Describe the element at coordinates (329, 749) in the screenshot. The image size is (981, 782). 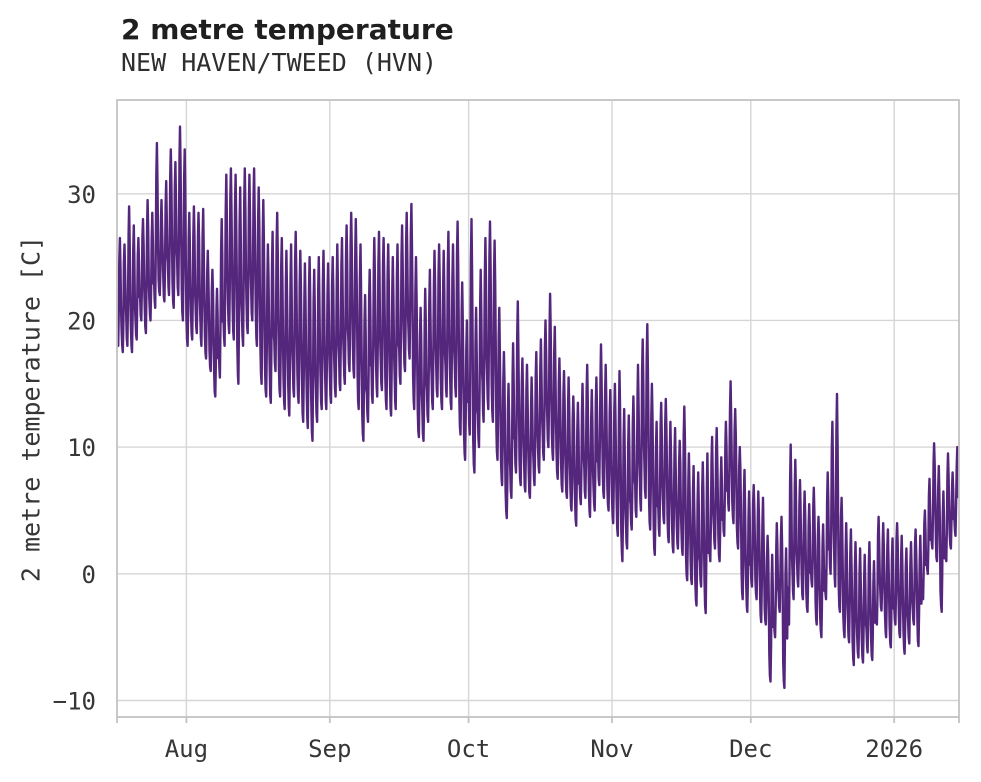
I see `x-tick-label: Sep` at that location.